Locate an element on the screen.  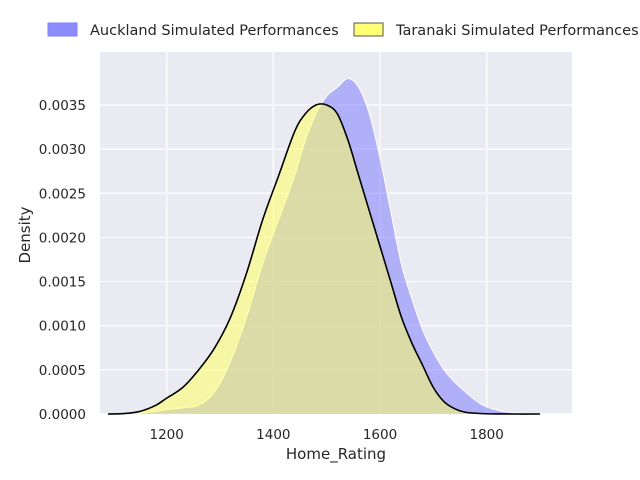
x-tick-label-0: 1200 is located at coordinates (166, 435).